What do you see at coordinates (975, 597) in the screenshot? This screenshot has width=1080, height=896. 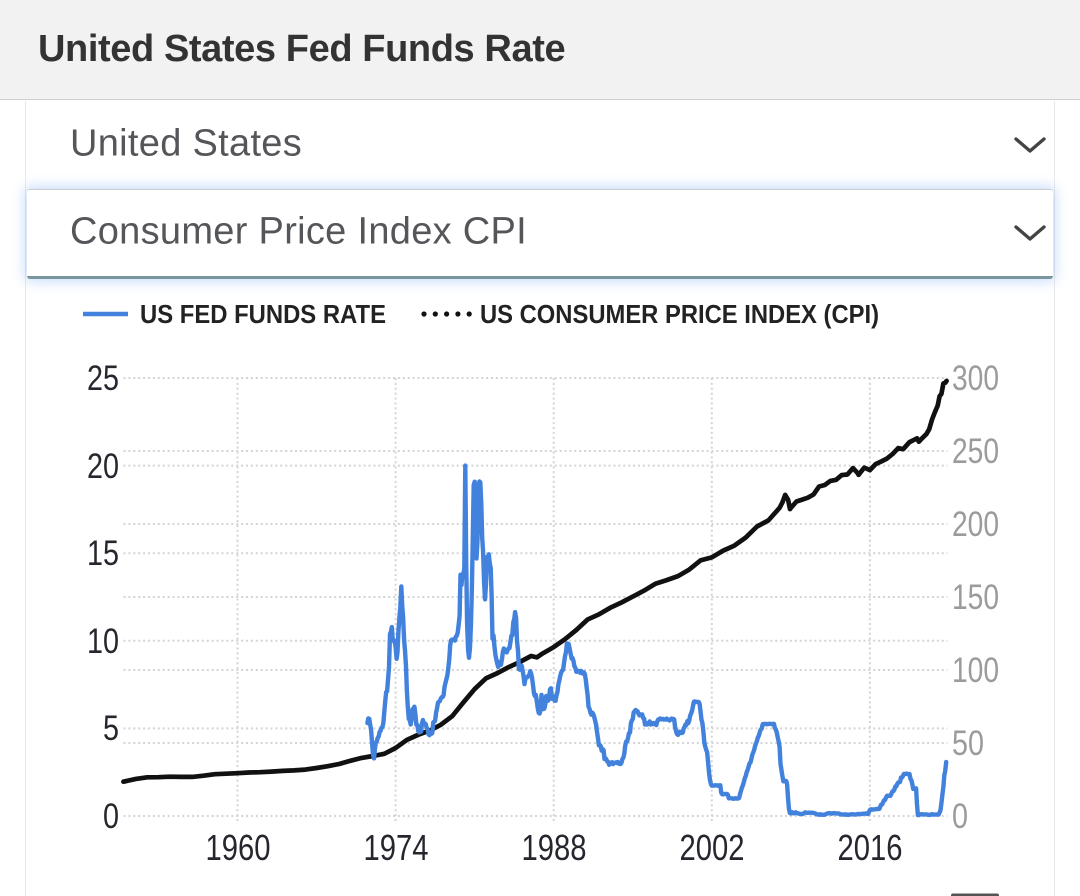 I see `svg-text: 150` at bounding box center [975, 597].